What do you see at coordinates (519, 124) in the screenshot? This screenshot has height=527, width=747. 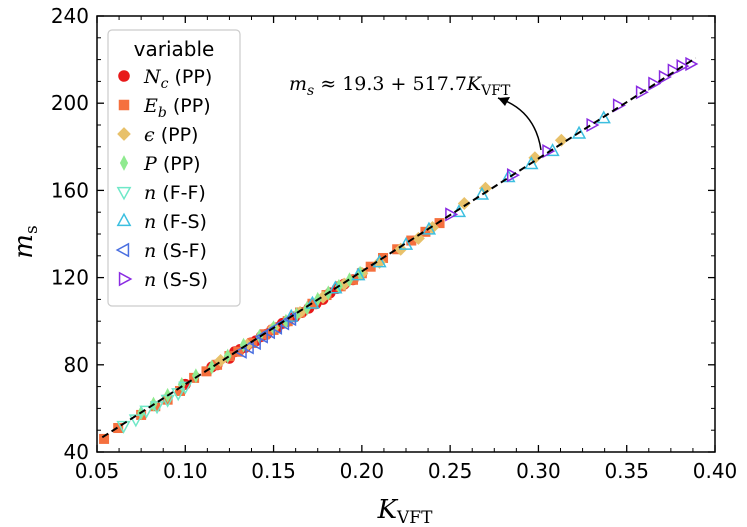 I see `annotation-arrow` at bounding box center [519, 124].